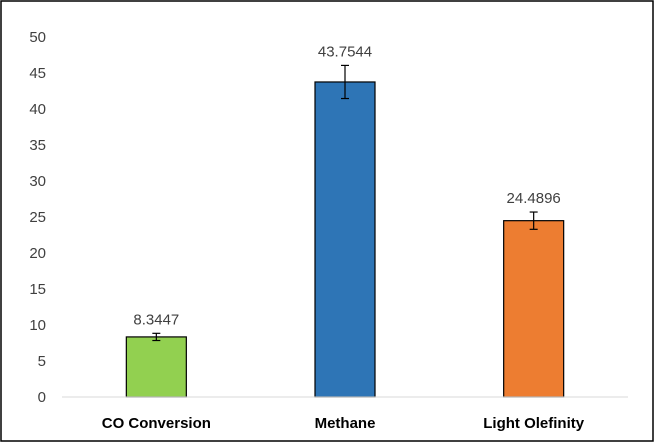 The height and width of the screenshot is (447, 654). What do you see at coordinates (42, 397) in the screenshot?
I see `y-tick-label: 0` at bounding box center [42, 397].